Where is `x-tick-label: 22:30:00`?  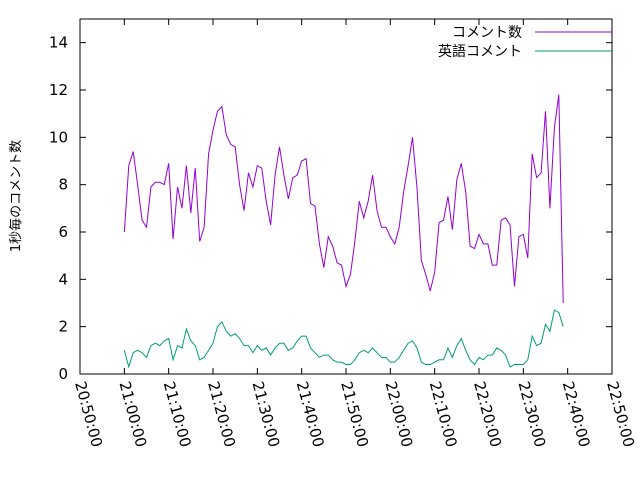 x-tick-label: 22:30:00 is located at coordinates (531, 414).